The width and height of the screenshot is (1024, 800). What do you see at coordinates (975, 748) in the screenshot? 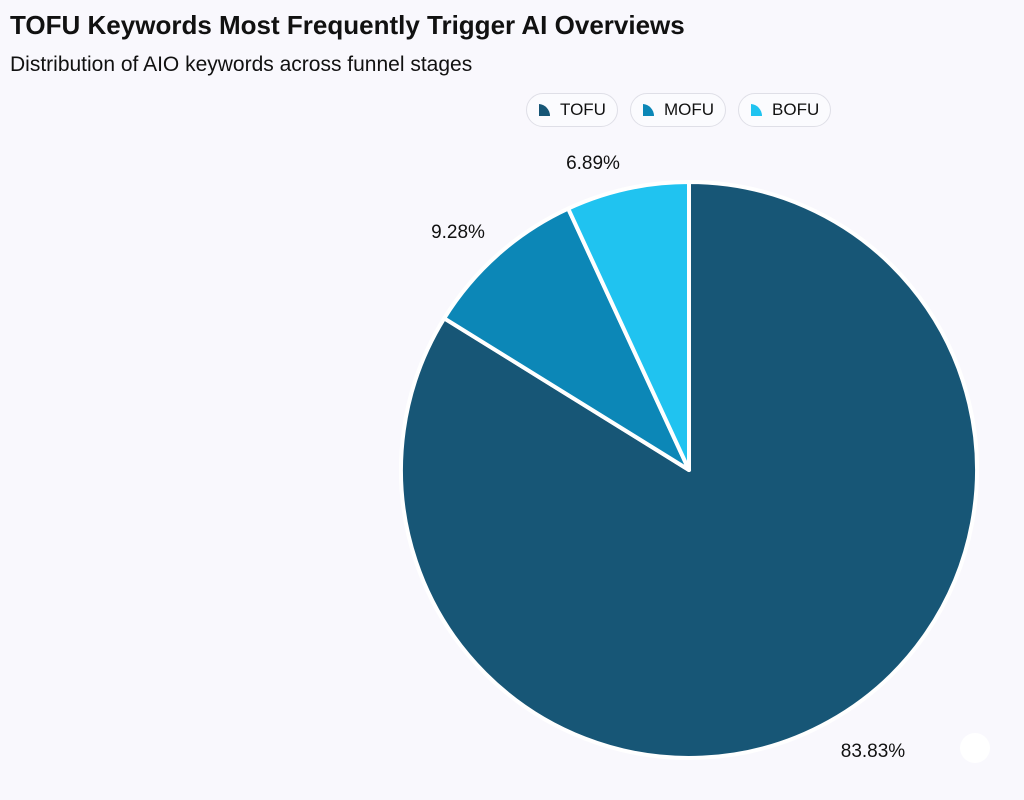
I see `corner-dot` at bounding box center [975, 748].